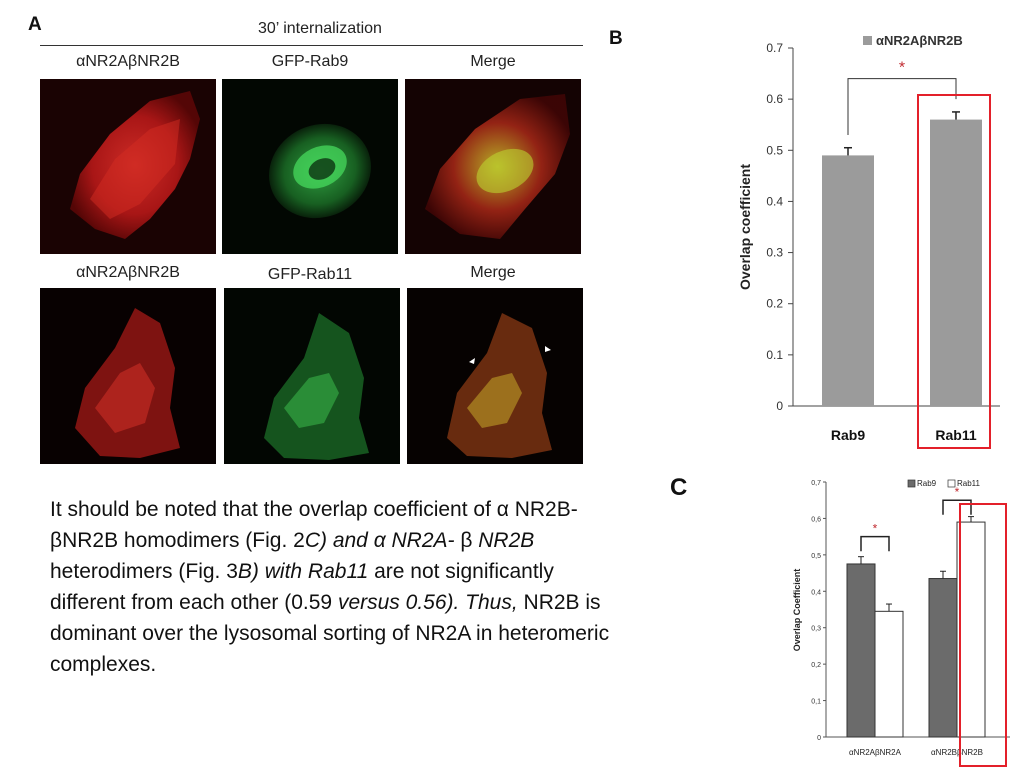 The height and width of the screenshot is (768, 1024). Describe the element at coordinates (35, 24) in the screenshot. I see `panel-a-letter: A` at that location.